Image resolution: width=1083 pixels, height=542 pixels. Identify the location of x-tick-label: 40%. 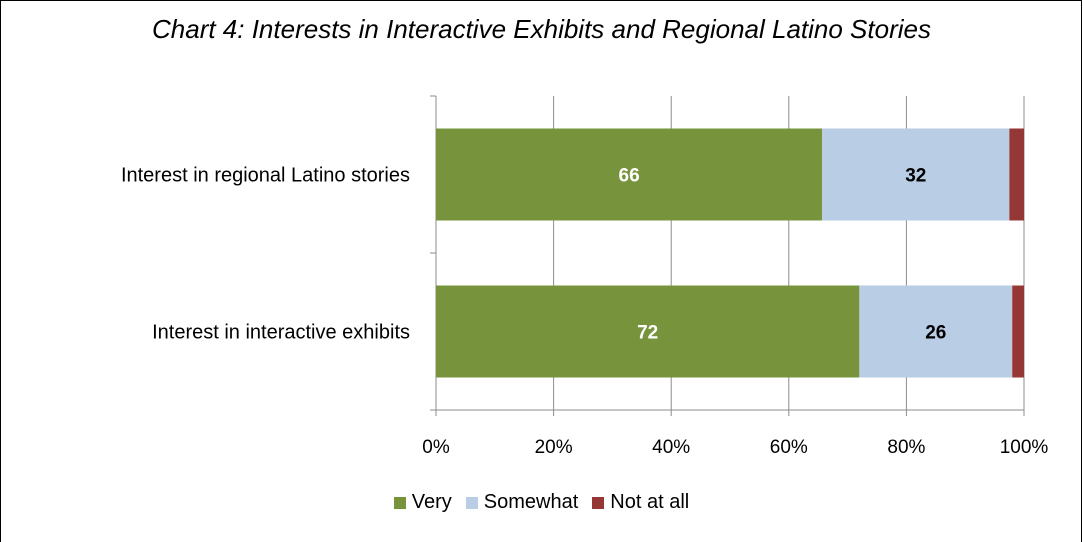
(671, 447).